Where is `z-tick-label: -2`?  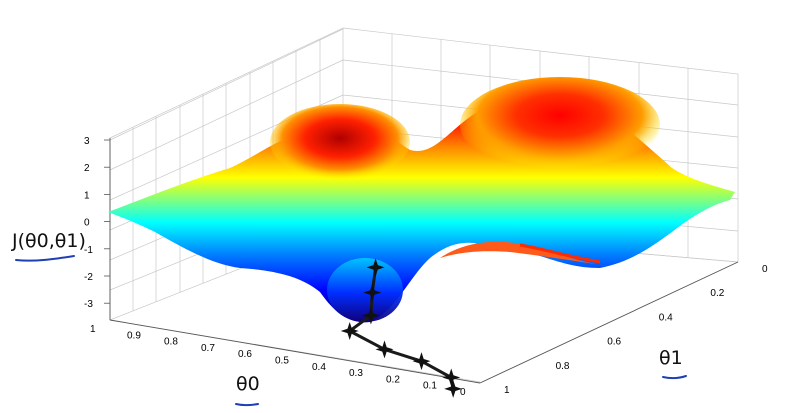
z-tick-label: -2 is located at coordinates (88, 277).